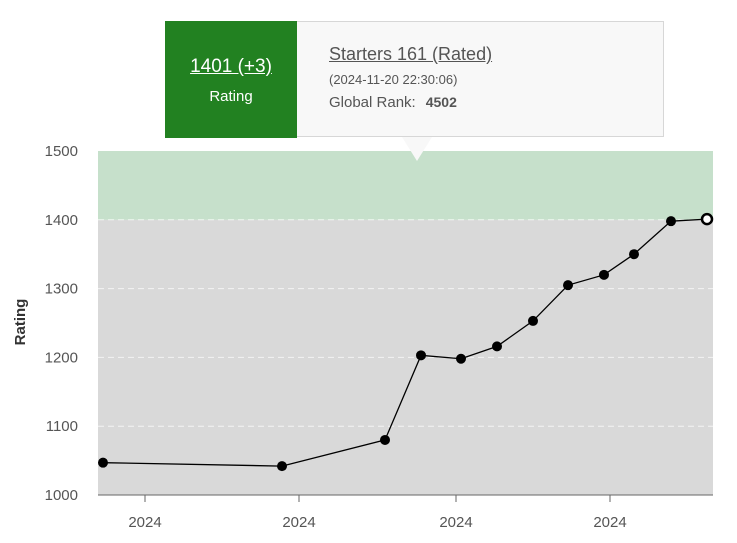 The image size is (737, 543). I want to click on y-tick-label: 1000, so click(61, 495).